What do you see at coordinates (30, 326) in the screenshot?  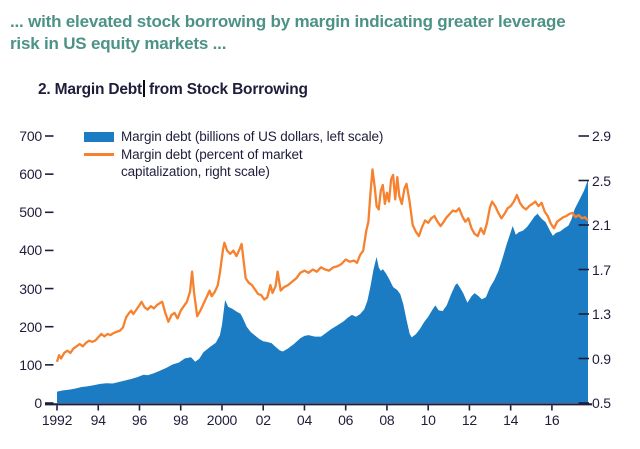 I see `left-axis-tick-label: 200` at bounding box center [30, 326].